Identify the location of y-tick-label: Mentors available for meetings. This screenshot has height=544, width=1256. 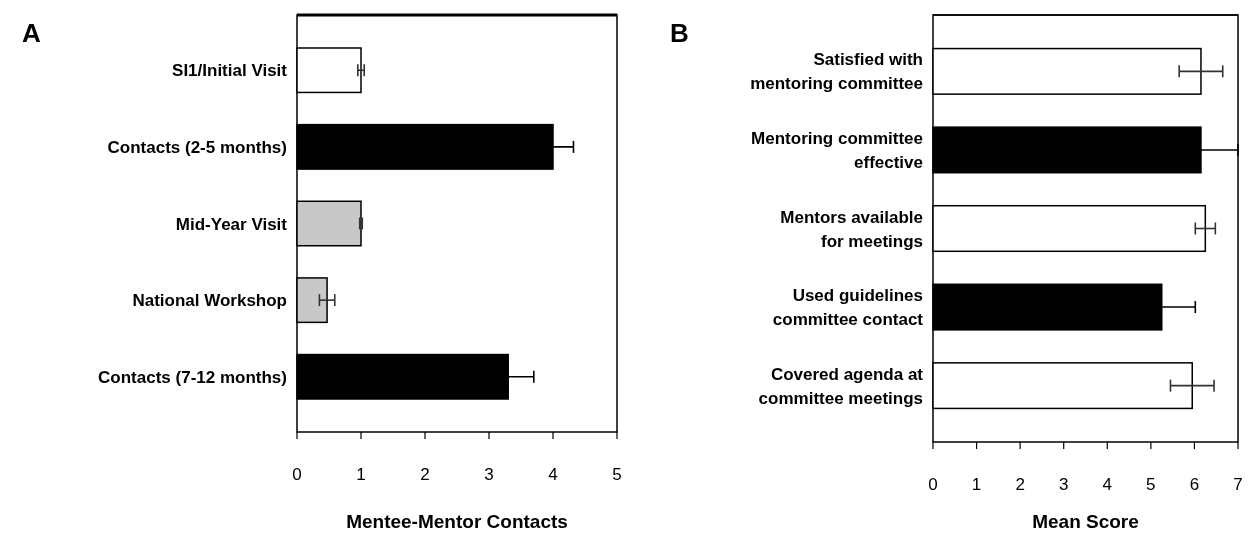
(851, 229).